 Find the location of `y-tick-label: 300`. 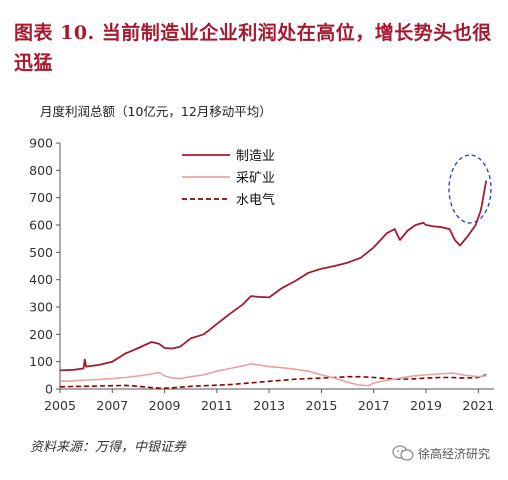

y-tick-label: 300 is located at coordinates (41, 307).